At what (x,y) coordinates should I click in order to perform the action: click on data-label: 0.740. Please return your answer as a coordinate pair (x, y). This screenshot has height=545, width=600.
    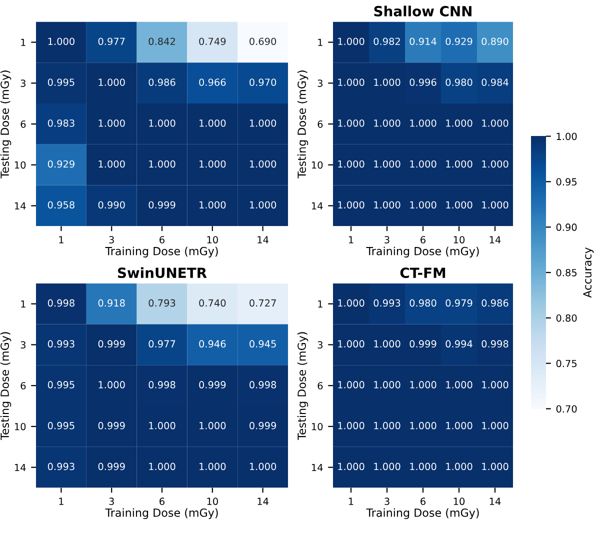
    Looking at the image, I should click on (212, 303).